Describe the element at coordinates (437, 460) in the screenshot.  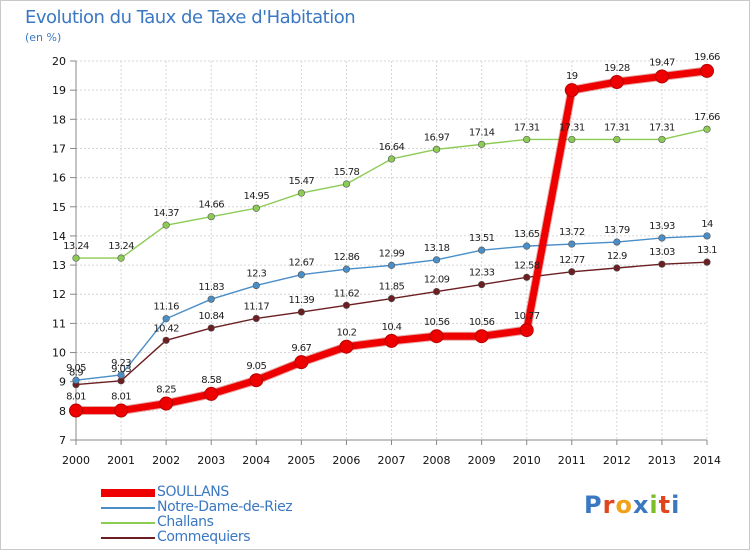
I see `x-tick-label: 2008` at that location.